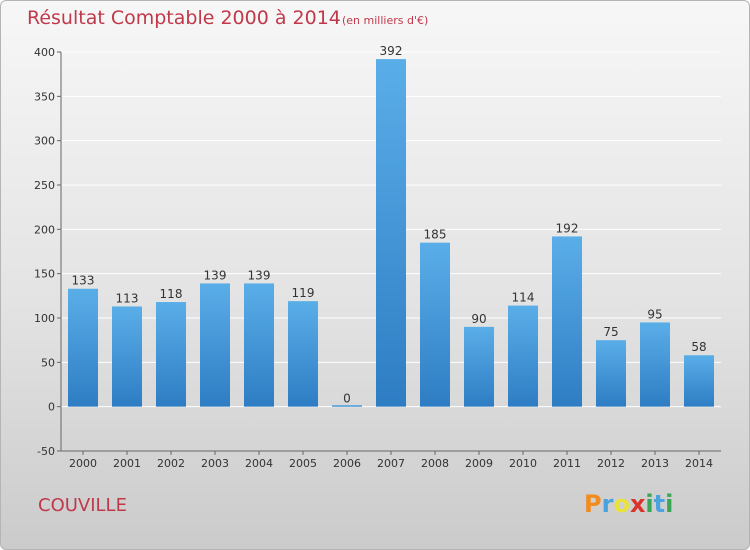 Image resolution: width=750 pixels, height=550 pixels. Describe the element at coordinates (478, 319) in the screenshot. I see `data-label: 90` at that location.